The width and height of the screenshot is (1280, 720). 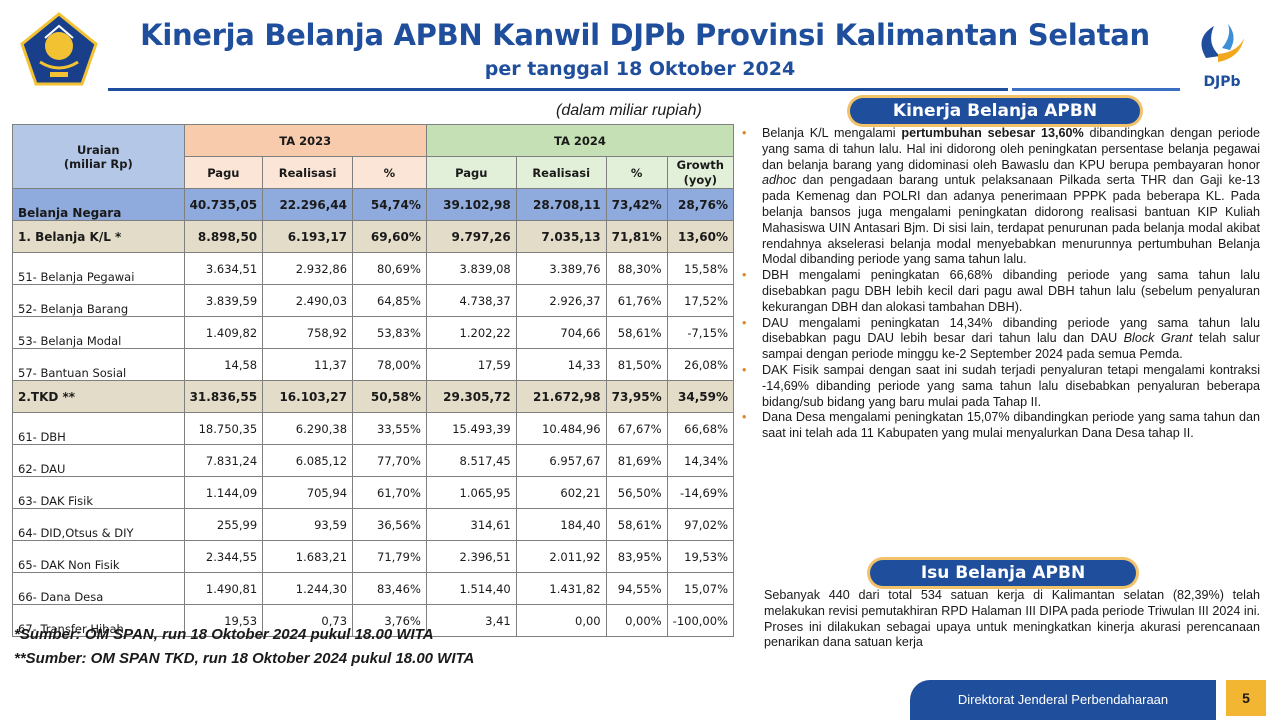 What do you see at coordinates (98, 204) in the screenshot?
I see `row-label: Belanja Negara` at bounding box center [98, 204].